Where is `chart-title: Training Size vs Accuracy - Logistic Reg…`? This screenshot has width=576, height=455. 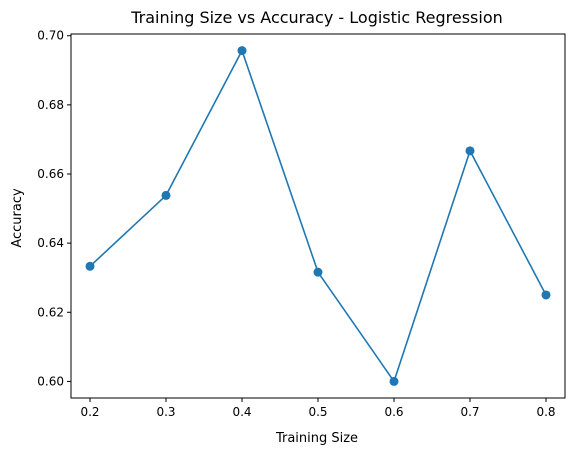
chart-title: Training Size vs Accuracy - Logistic Reg… is located at coordinates (316, 17).